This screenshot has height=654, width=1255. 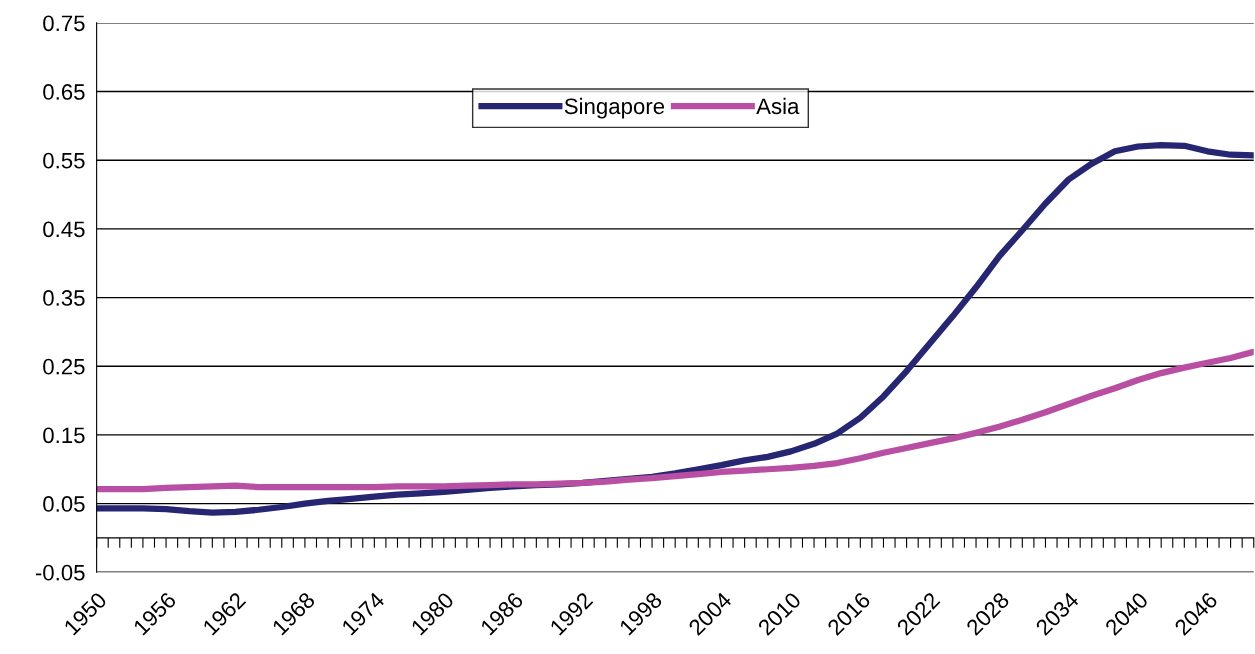 What do you see at coordinates (64, 504) in the screenshot?
I see `y-tick-label: 0.05` at bounding box center [64, 504].